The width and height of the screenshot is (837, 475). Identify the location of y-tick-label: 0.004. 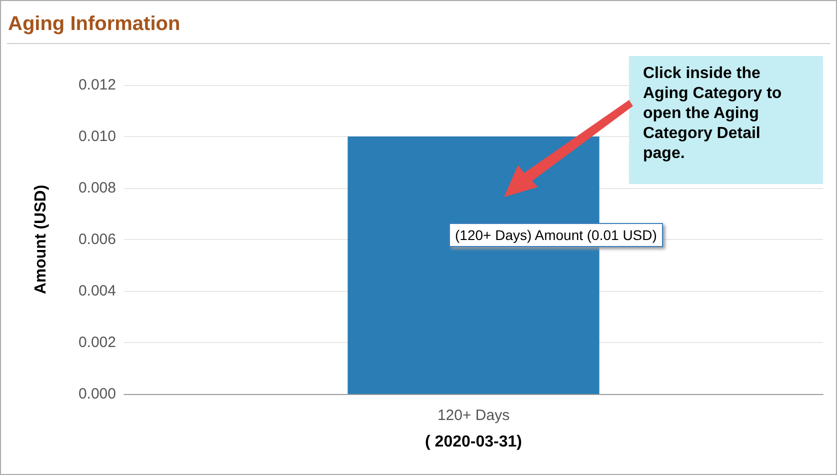
(97, 291).